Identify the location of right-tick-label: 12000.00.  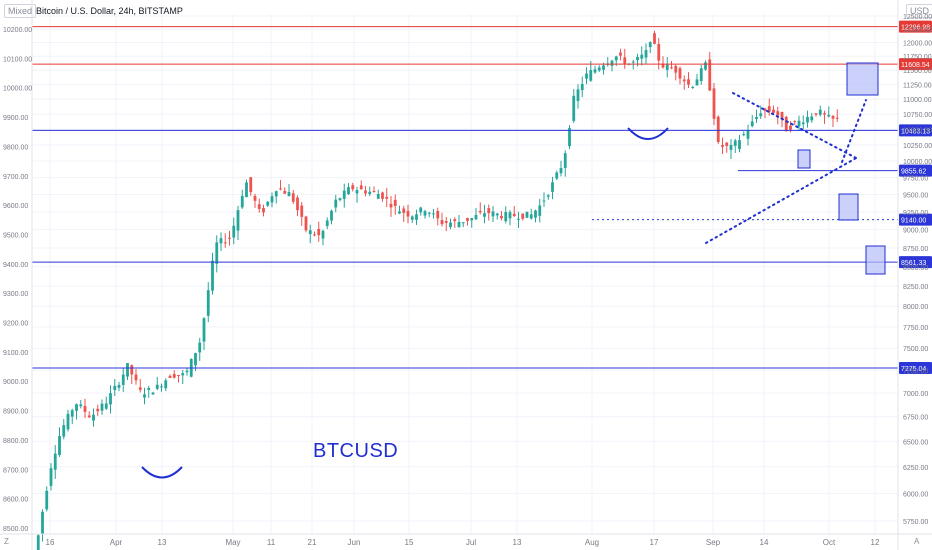
(917, 44).